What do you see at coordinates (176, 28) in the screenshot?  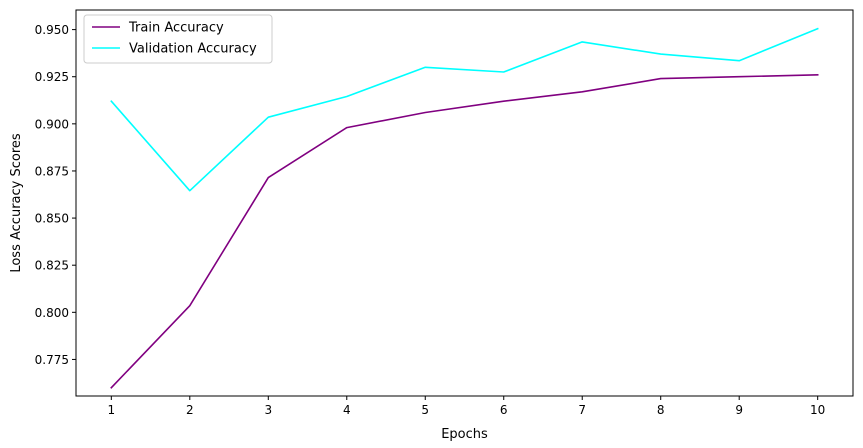 I see `legend-label-train: Train Accuracy` at bounding box center [176, 28].